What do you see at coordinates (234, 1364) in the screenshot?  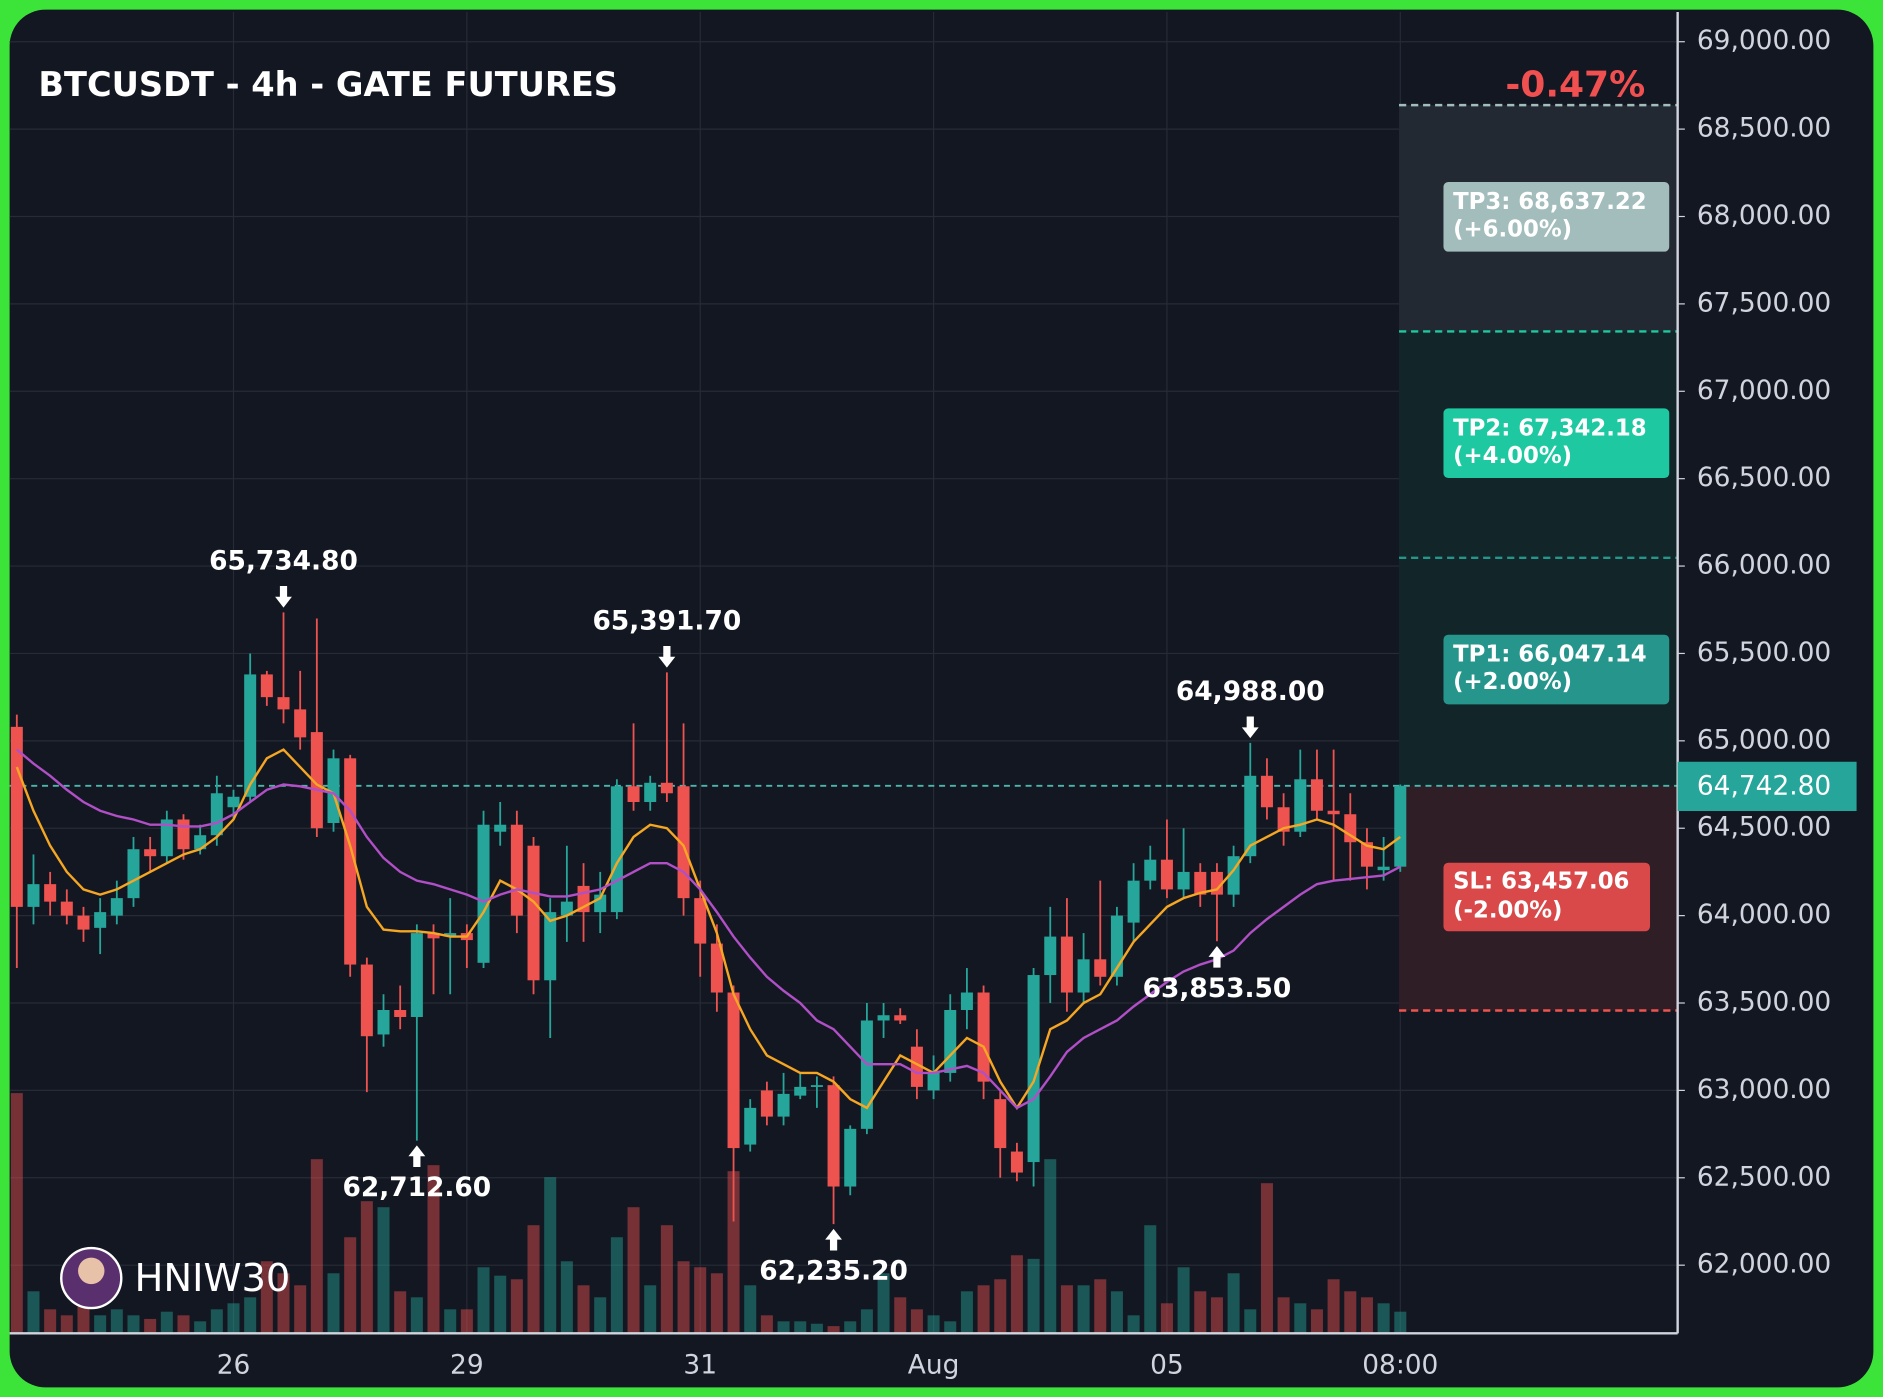 I see `x-tick-label: 26` at bounding box center [234, 1364].